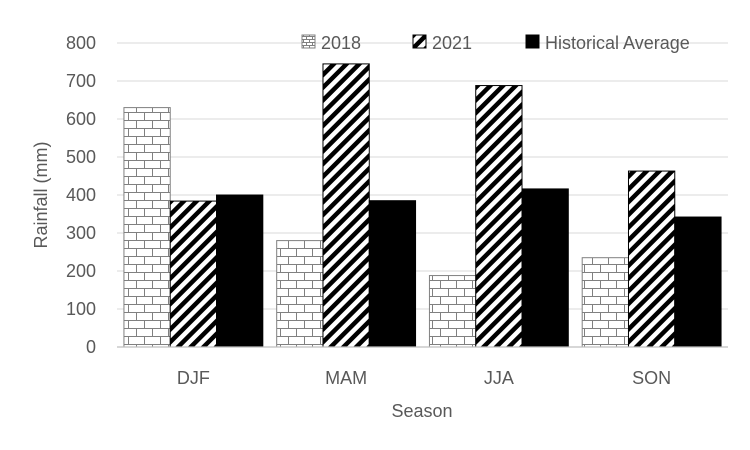 The width and height of the screenshot is (750, 450). Describe the element at coordinates (499, 378) in the screenshot. I see `x-tick-label: JJA` at that location.